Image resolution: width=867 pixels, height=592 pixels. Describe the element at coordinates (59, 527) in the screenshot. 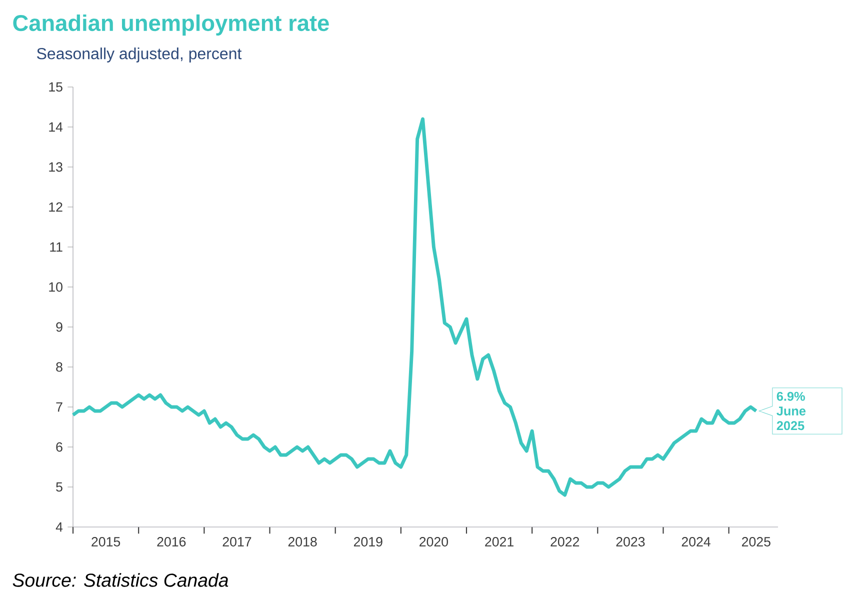

I see `y-tick-label: 4` at that location.